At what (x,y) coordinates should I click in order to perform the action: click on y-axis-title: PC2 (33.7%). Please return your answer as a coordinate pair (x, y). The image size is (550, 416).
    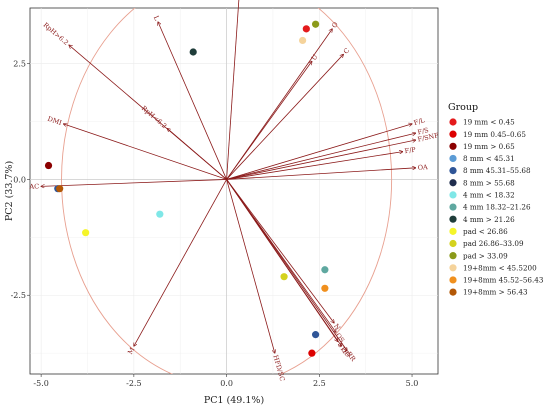
    Looking at the image, I should click on (9, 191).